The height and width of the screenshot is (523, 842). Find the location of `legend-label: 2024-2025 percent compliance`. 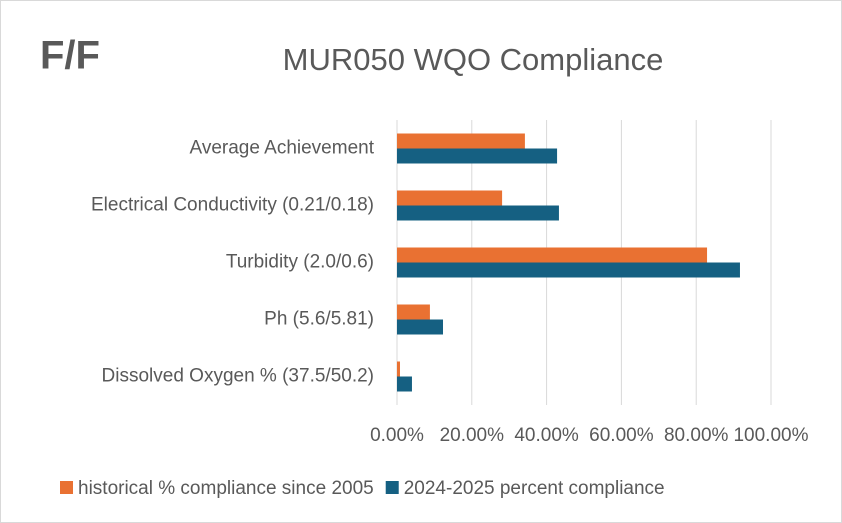

legend-label: 2024-2025 percent compliance is located at coordinates (534, 488).